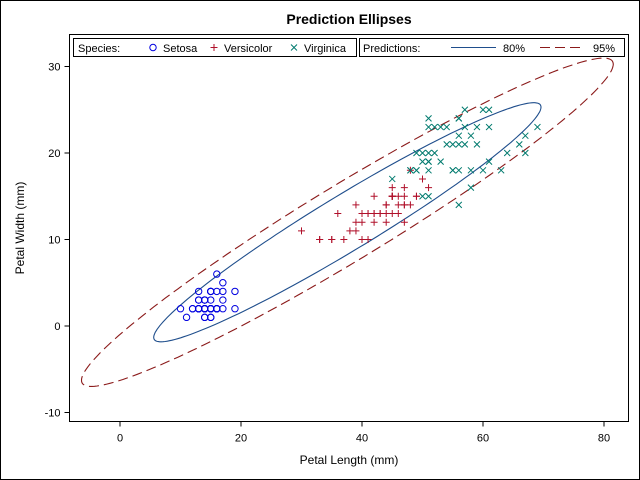  Describe the element at coordinates (153, 47) in the screenshot. I see `legend-setosa-marker` at that location.